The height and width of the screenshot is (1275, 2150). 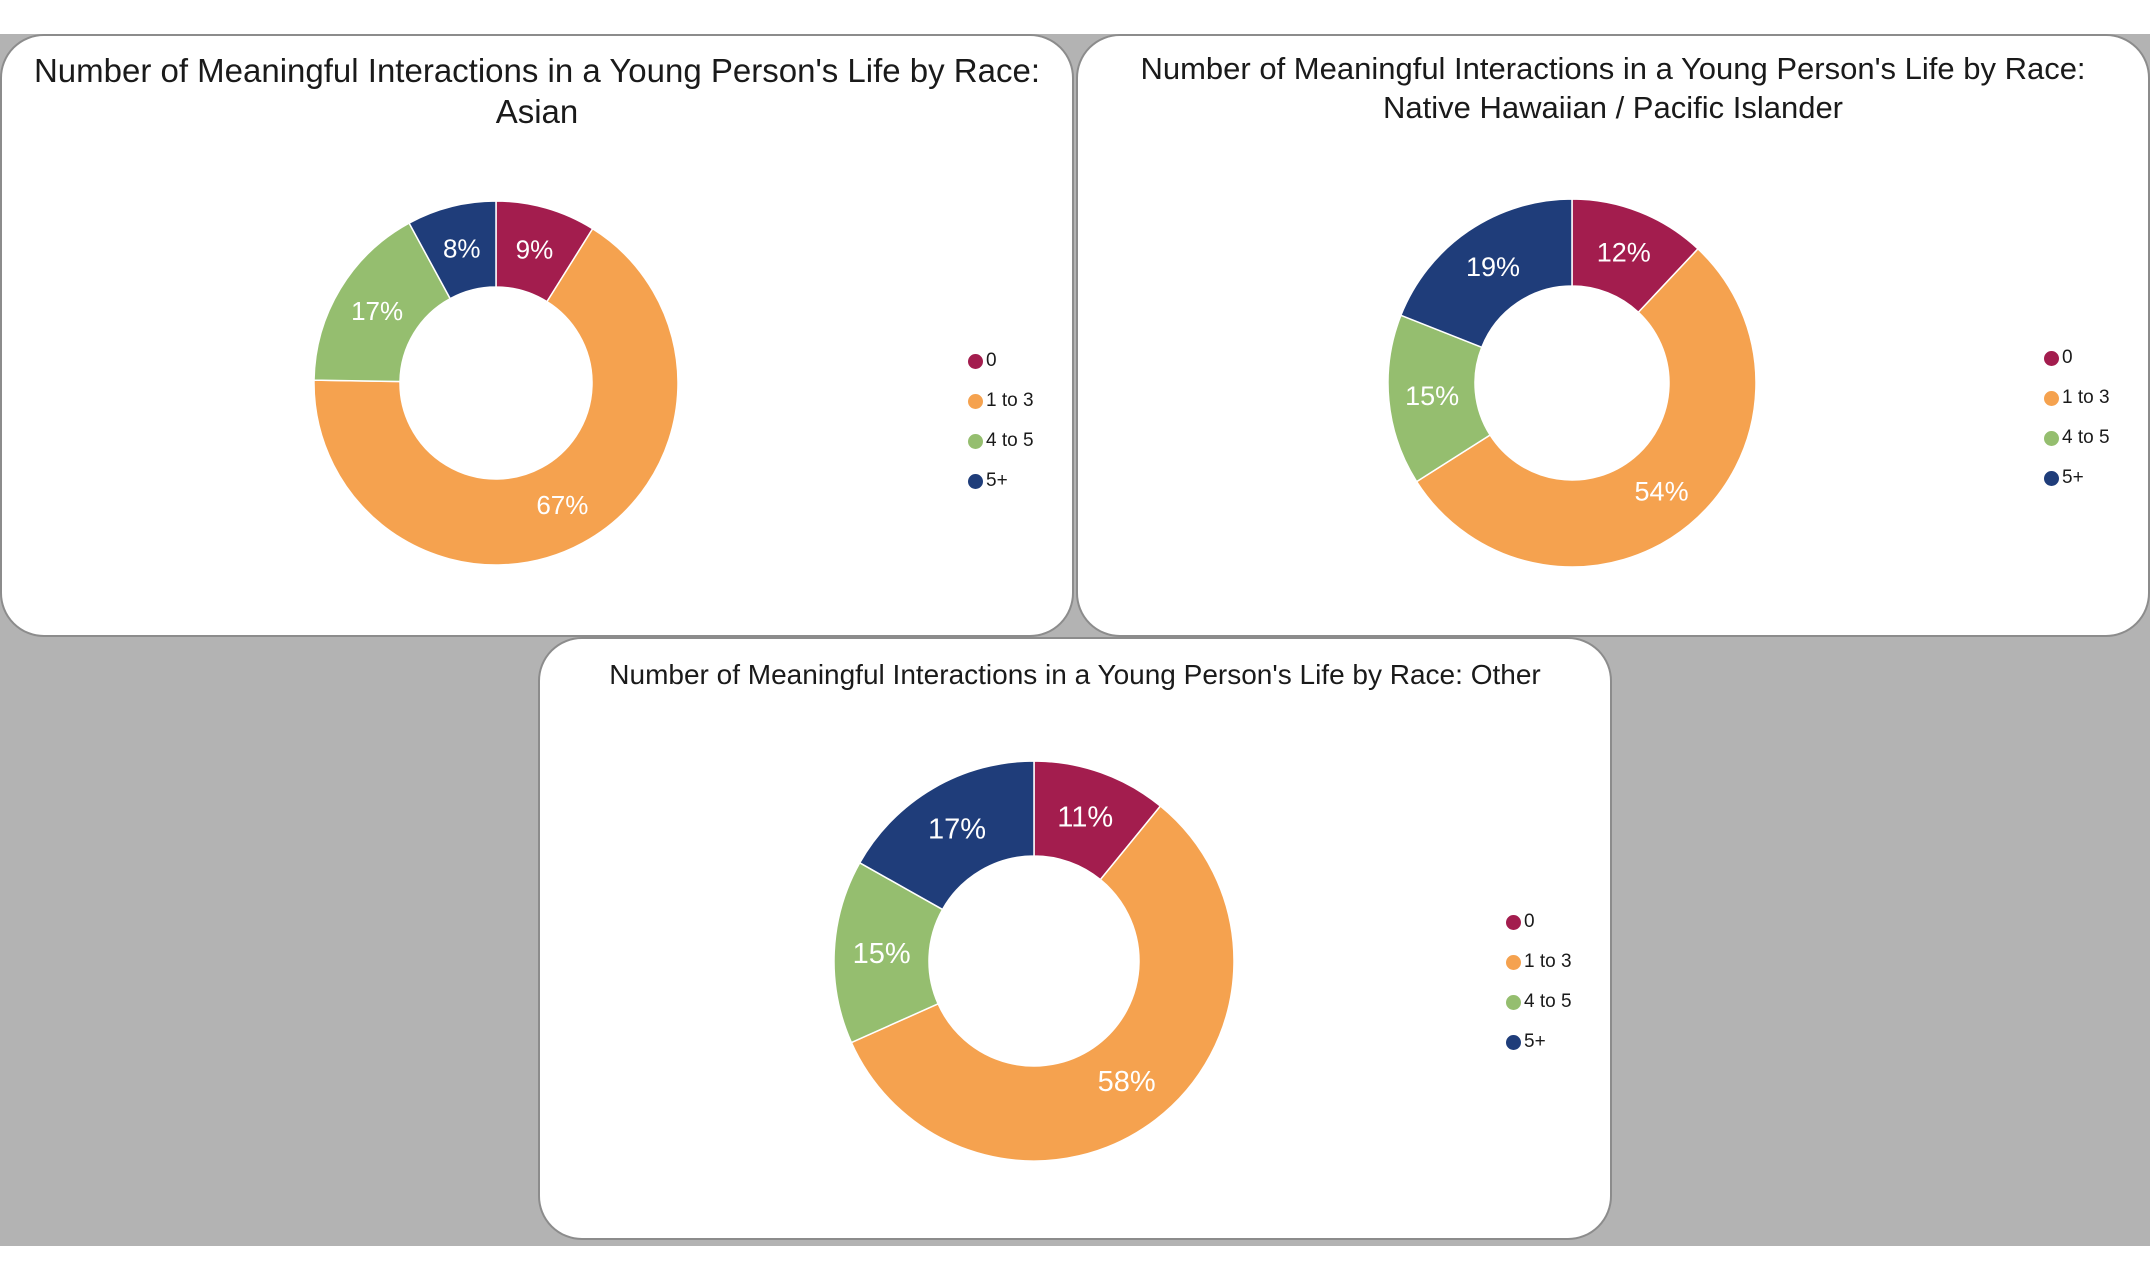 What do you see at coordinates (1493, 267) in the screenshot?
I see `slice-data-label: 19%` at bounding box center [1493, 267].